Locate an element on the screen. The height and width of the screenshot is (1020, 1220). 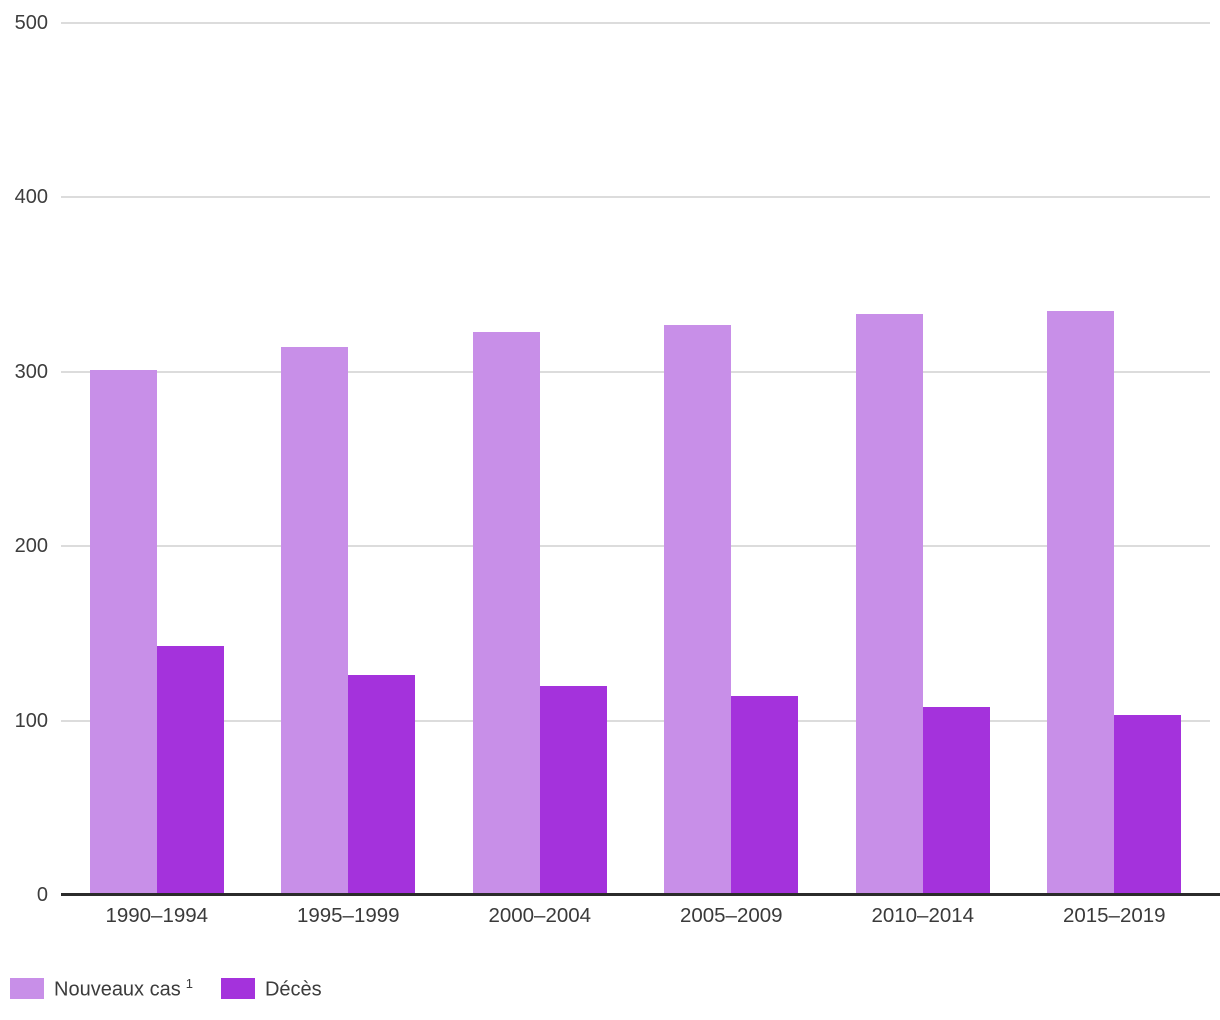
legend-label-deces: Décès is located at coordinates (296, 989).